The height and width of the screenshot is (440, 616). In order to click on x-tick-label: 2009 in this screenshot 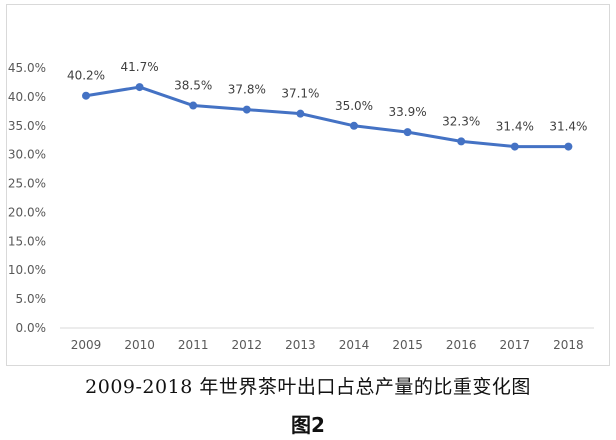, I will do `click(86, 345)`.